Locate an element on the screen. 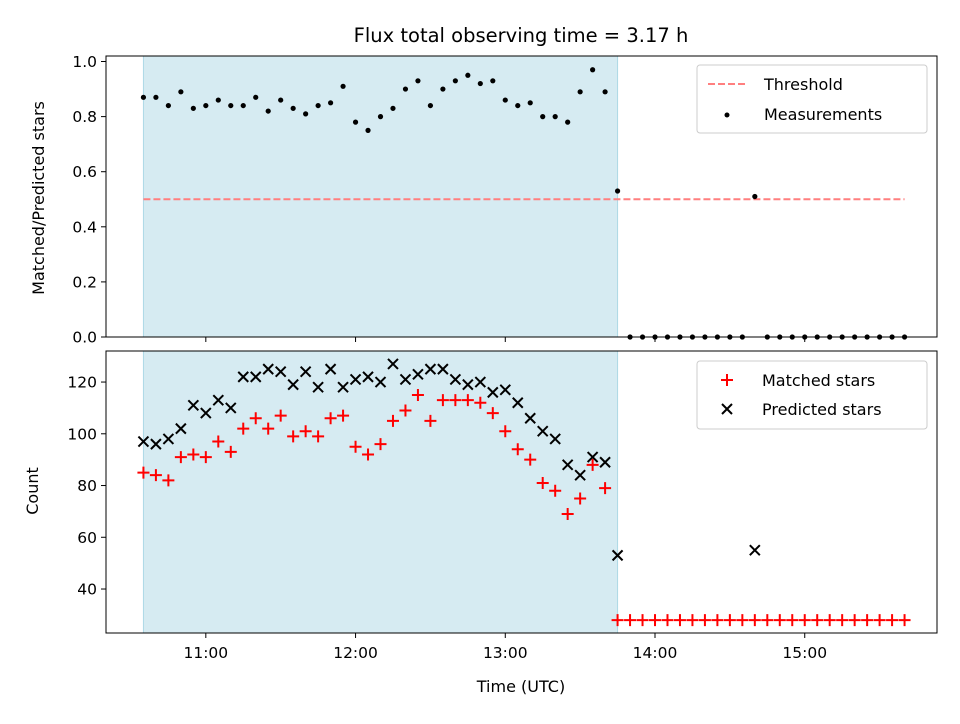 This screenshot has height=724, width=960. legend-matched-label: Matched stars is located at coordinates (818, 380).